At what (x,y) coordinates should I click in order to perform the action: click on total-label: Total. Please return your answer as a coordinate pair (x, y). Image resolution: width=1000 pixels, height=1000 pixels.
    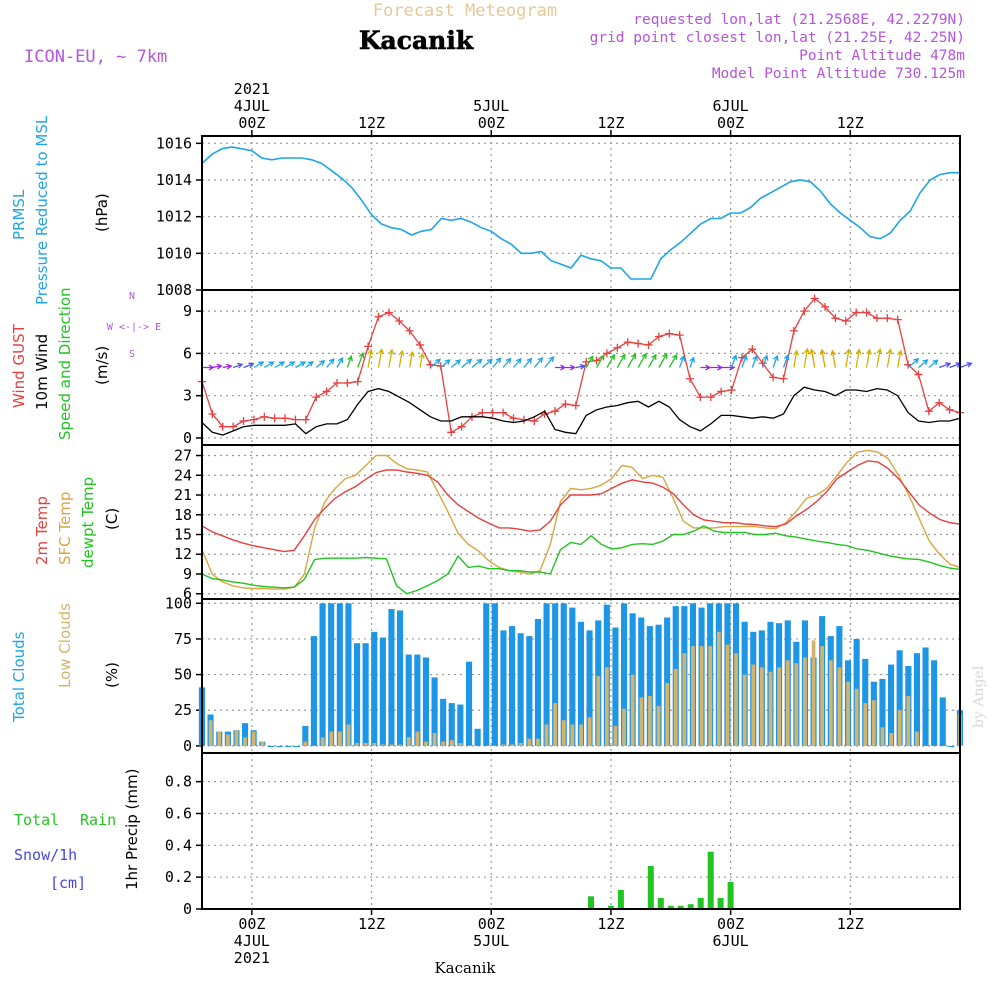
    Looking at the image, I should click on (36, 820).